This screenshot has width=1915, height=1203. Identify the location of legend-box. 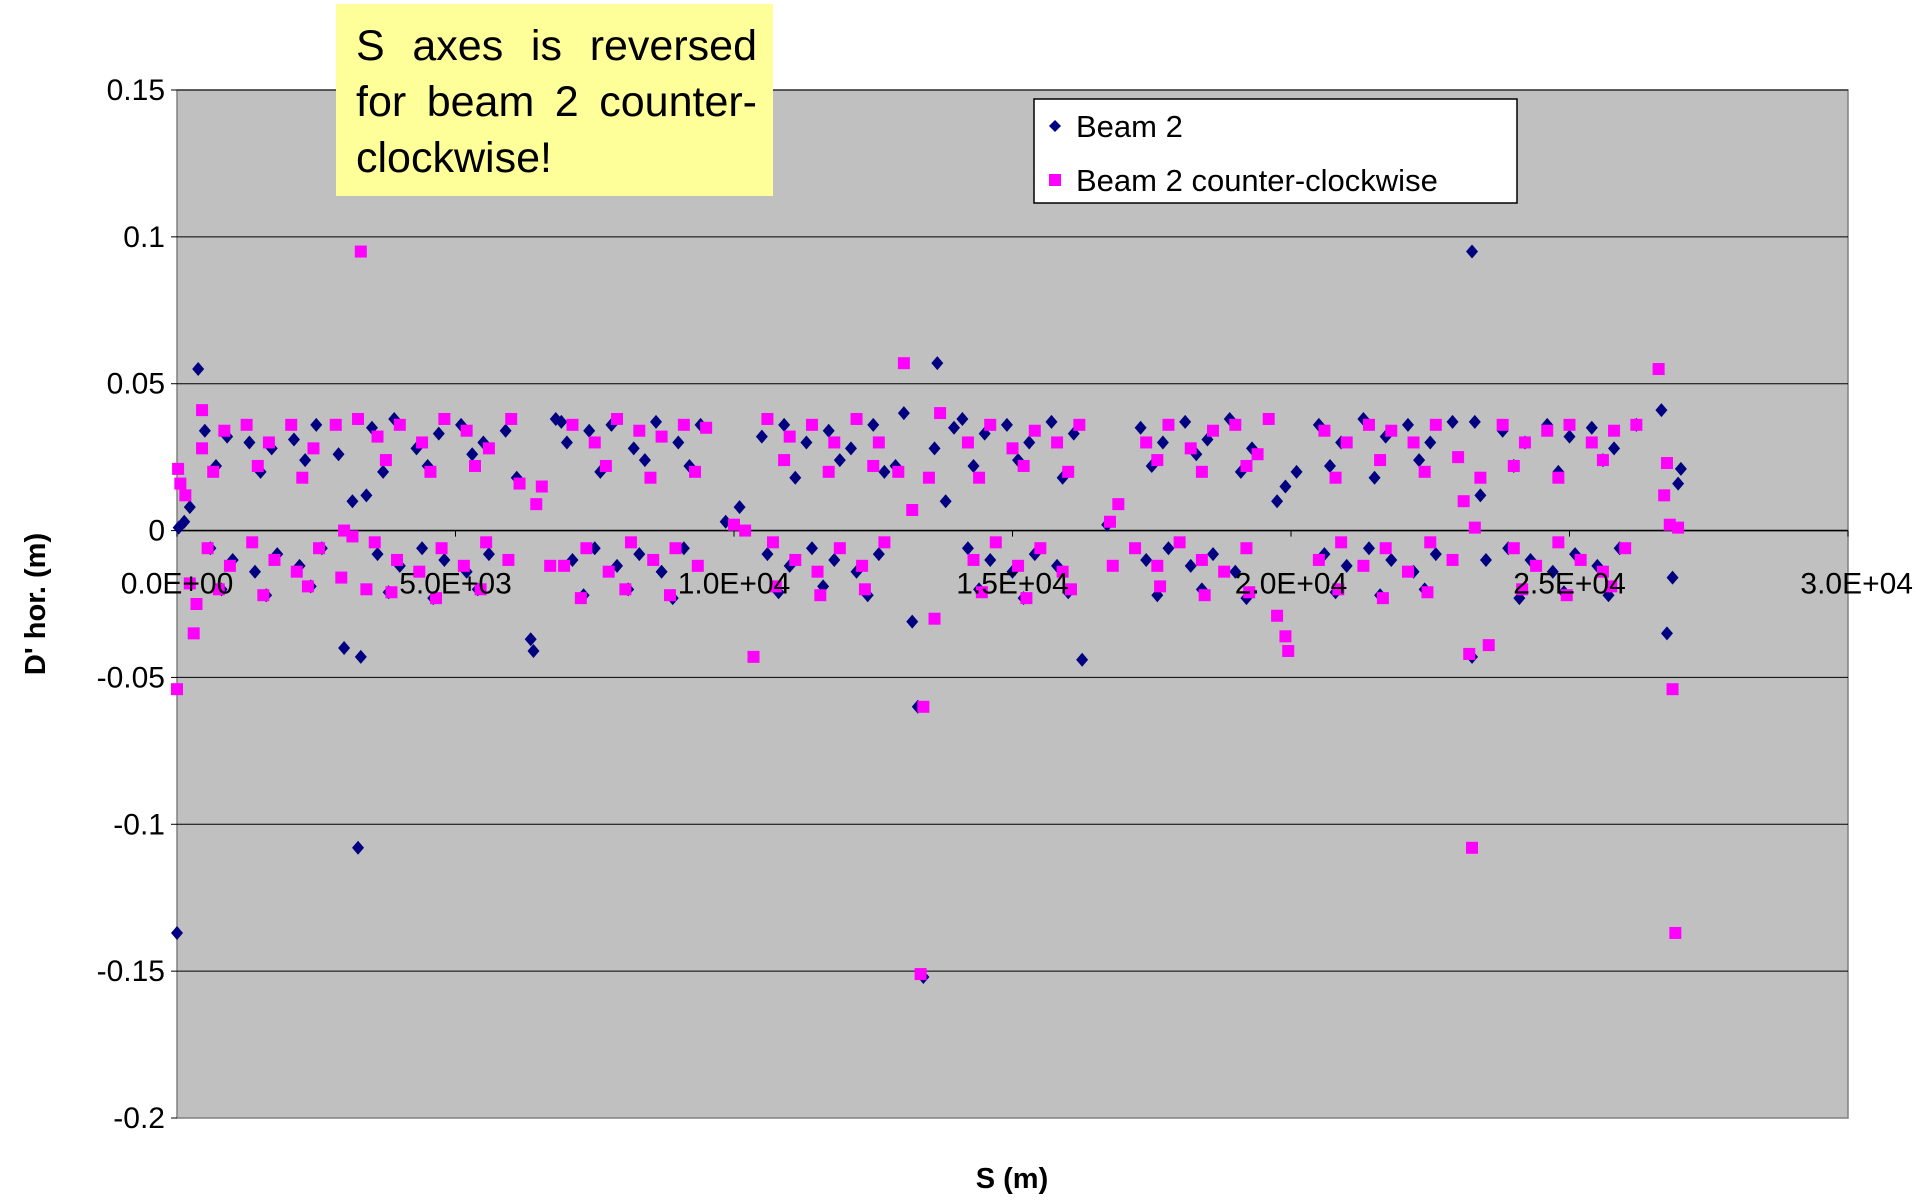
(1275, 151).